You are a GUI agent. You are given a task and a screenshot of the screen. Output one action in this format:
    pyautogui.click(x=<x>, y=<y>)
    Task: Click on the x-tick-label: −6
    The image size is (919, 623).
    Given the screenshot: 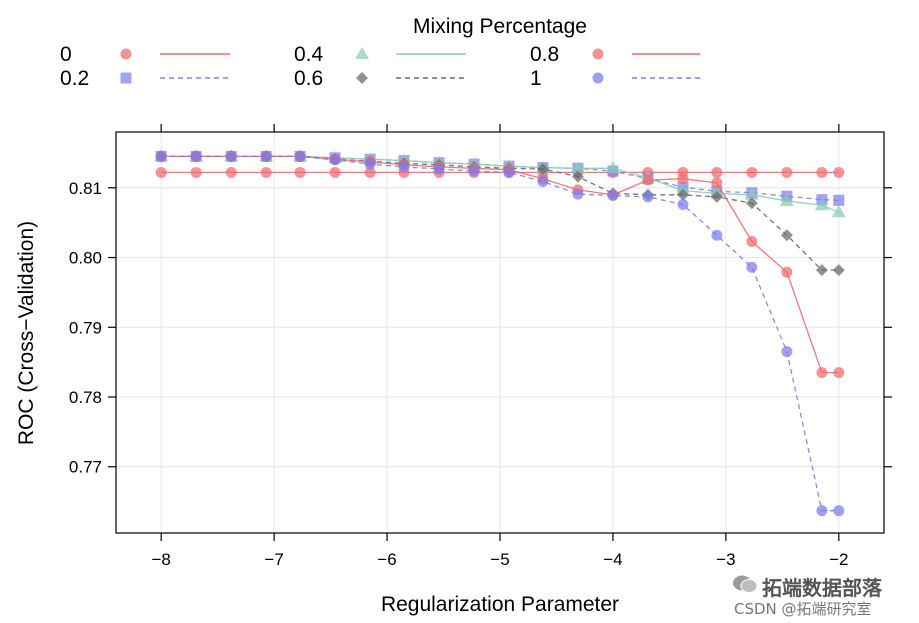 What is the action you would take?
    pyautogui.click(x=386, y=559)
    